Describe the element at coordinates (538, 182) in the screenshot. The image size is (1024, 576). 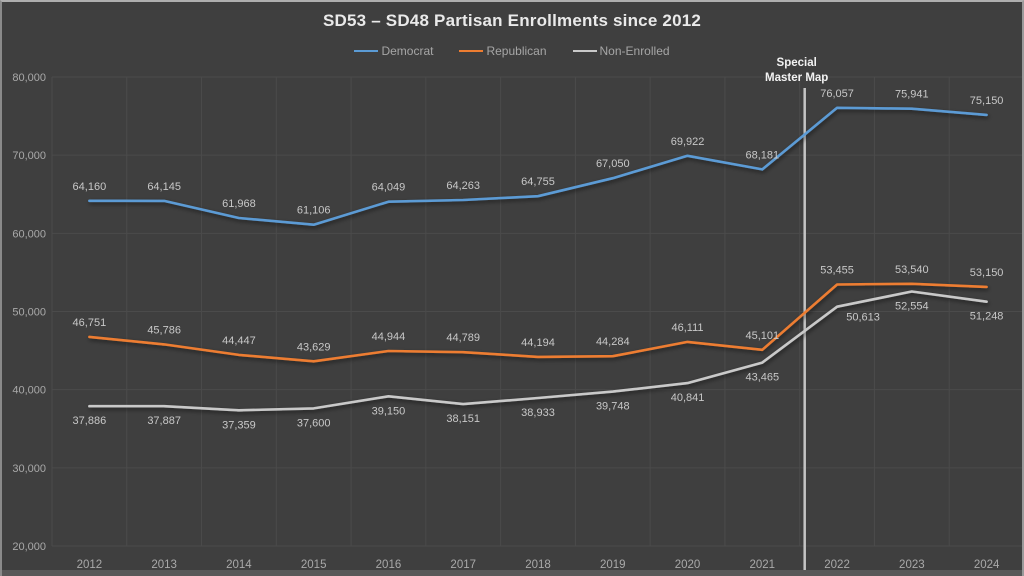
I see `data-label-democrat: 64,755` at that location.